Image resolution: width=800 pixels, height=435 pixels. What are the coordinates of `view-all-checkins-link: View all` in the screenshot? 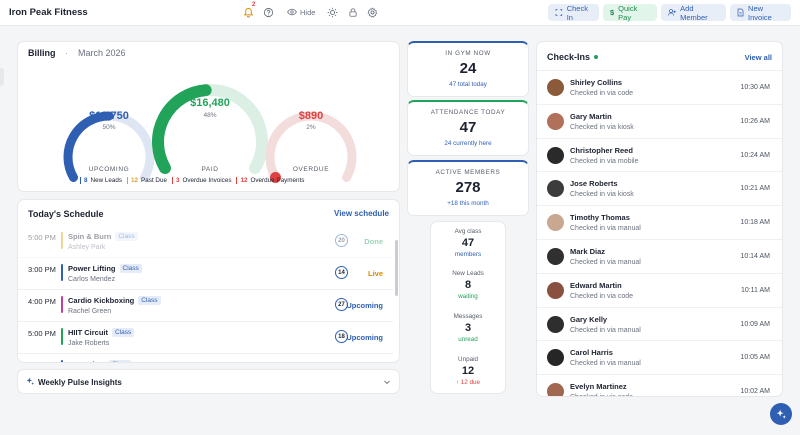 It's located at (758, 57).